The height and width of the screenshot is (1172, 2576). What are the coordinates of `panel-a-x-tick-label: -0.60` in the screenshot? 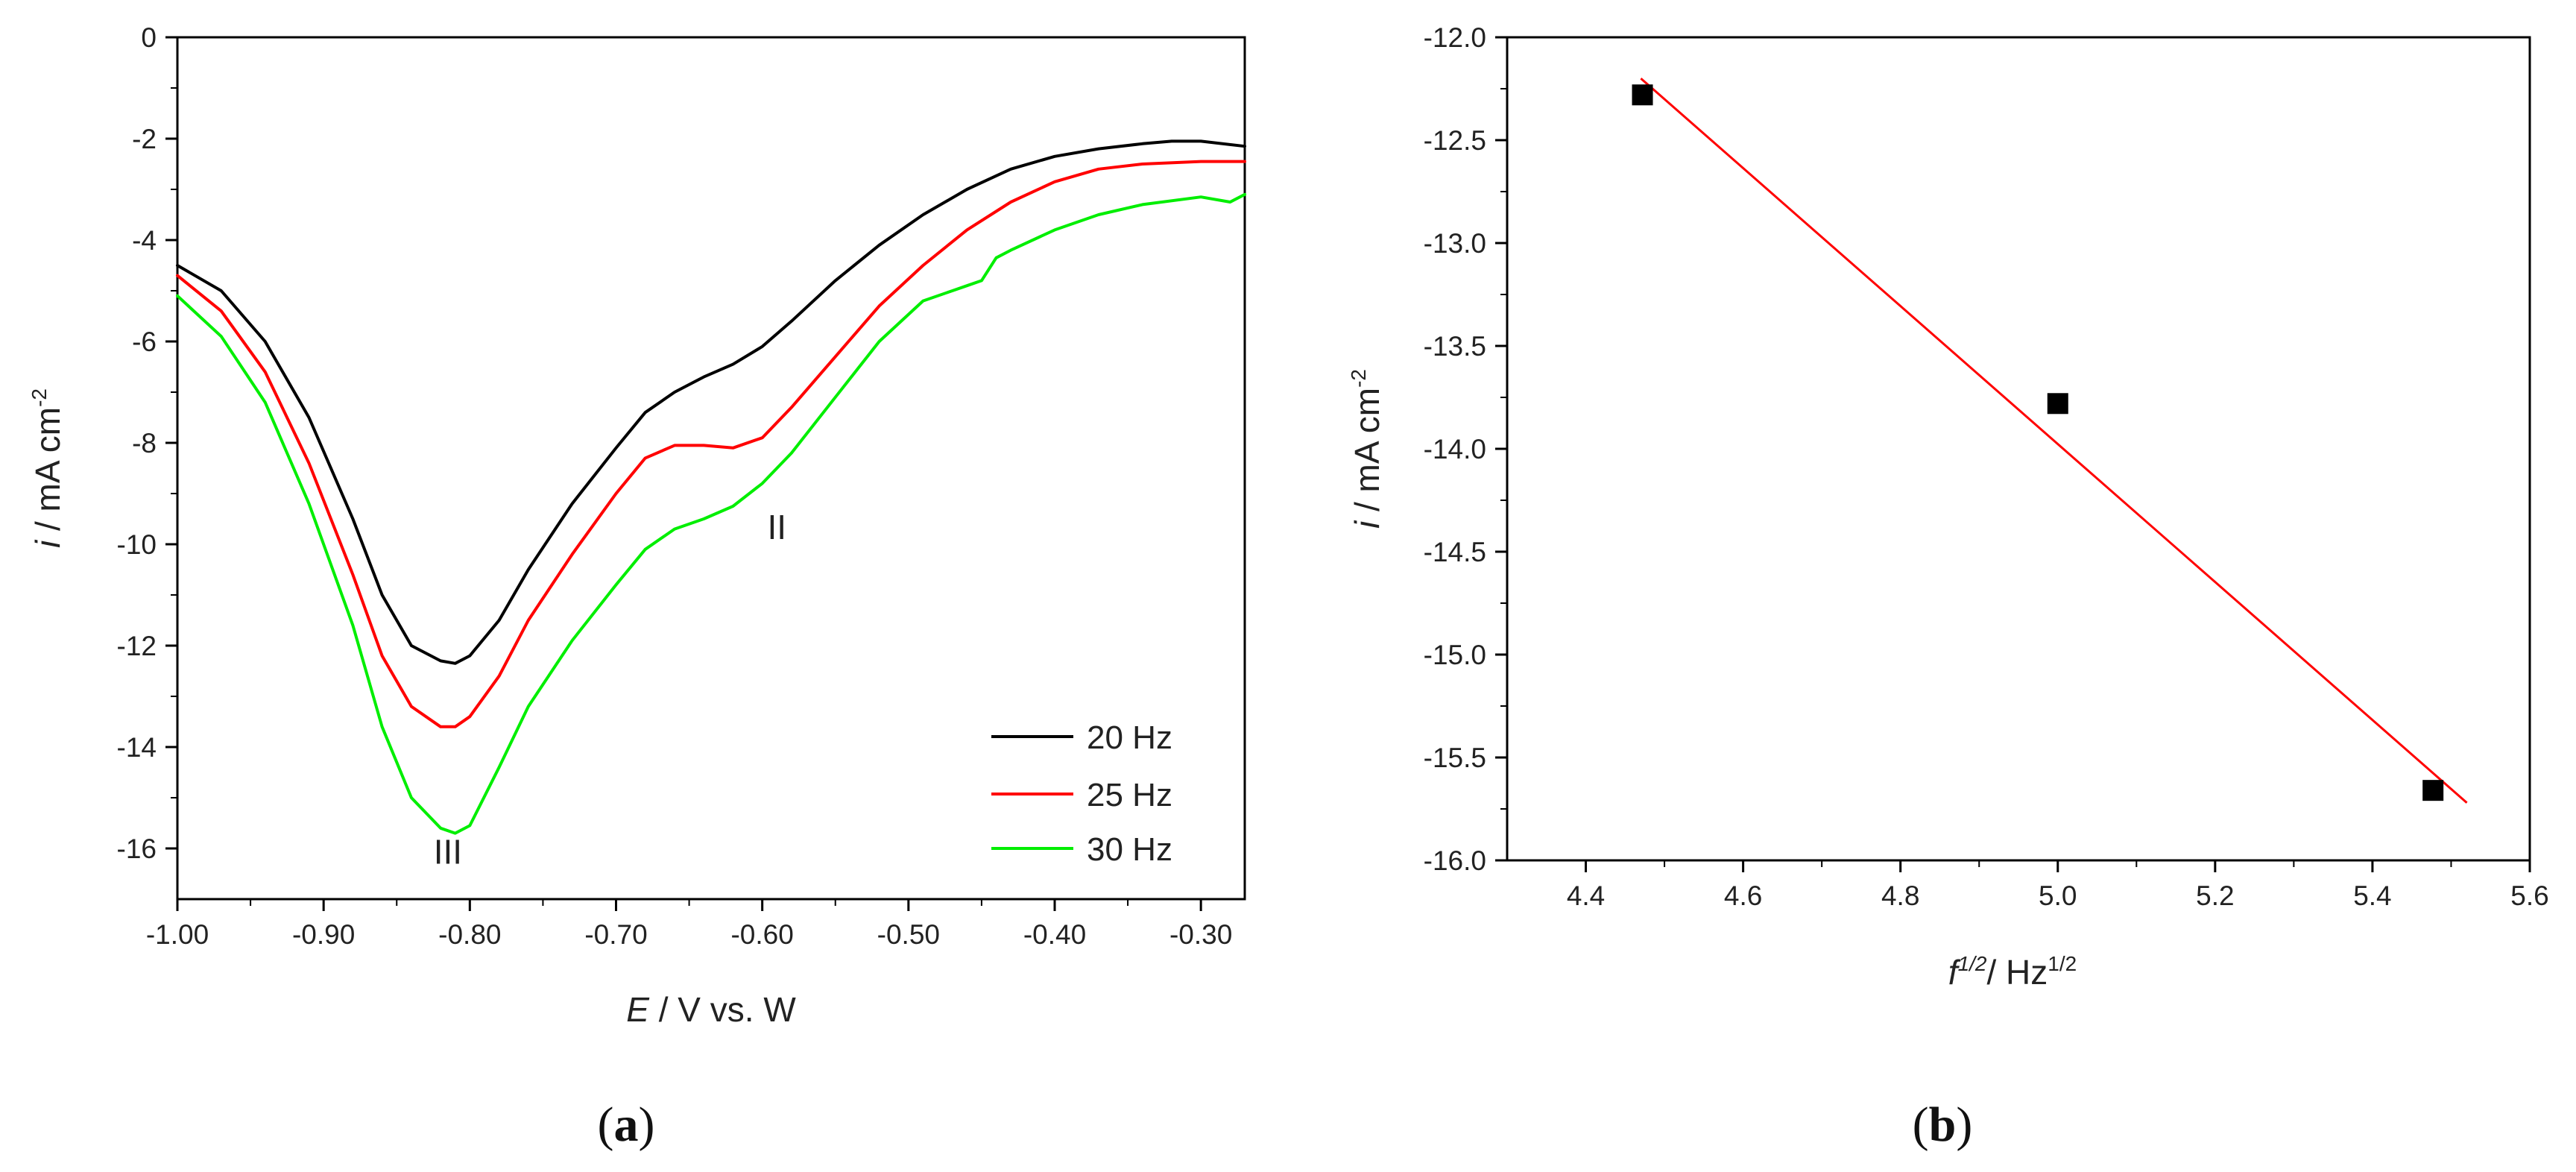 It's located at (761, 934).